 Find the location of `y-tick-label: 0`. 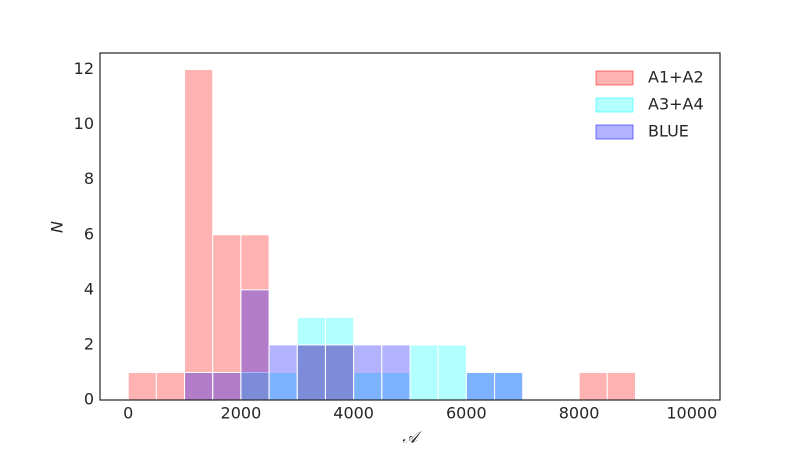

y-tick-label: 0 is located at coordinates (89, 399).